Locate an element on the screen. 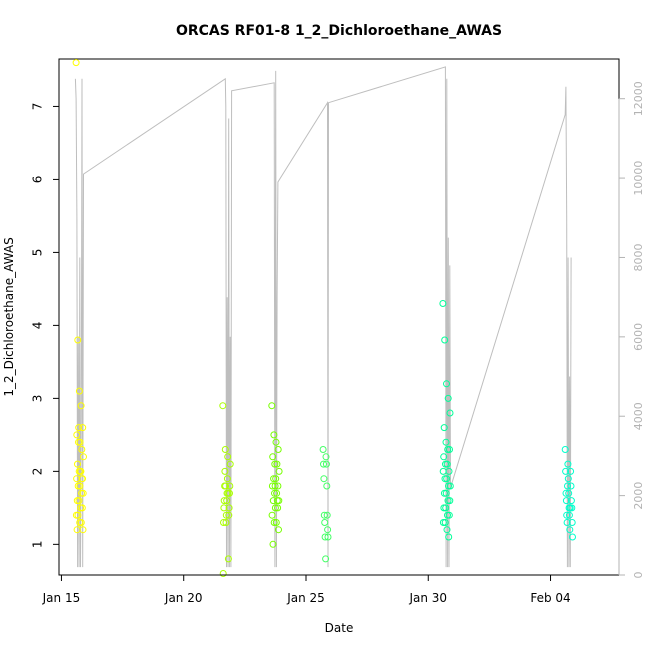 The height and width of the screenshot is (654, 650). y-tick-label: 7 is located at coordinates (38, 107).